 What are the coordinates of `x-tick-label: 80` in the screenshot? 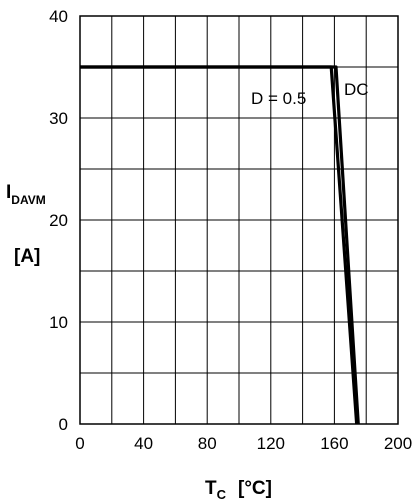 It's located at (207, 443).